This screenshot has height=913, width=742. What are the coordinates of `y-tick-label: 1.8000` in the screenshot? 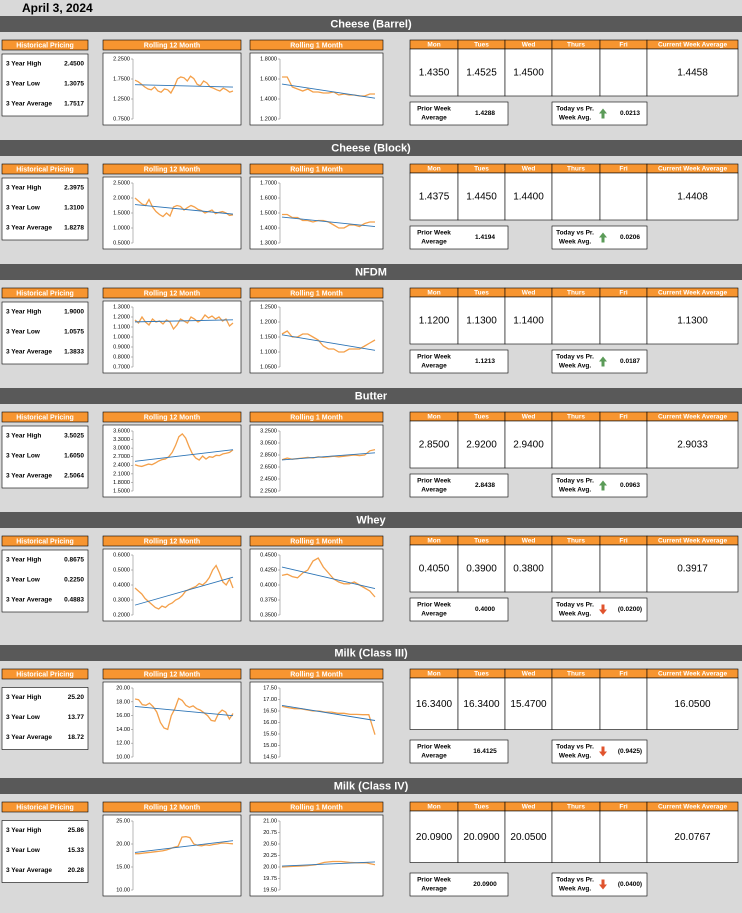 It's located at (268, 59).